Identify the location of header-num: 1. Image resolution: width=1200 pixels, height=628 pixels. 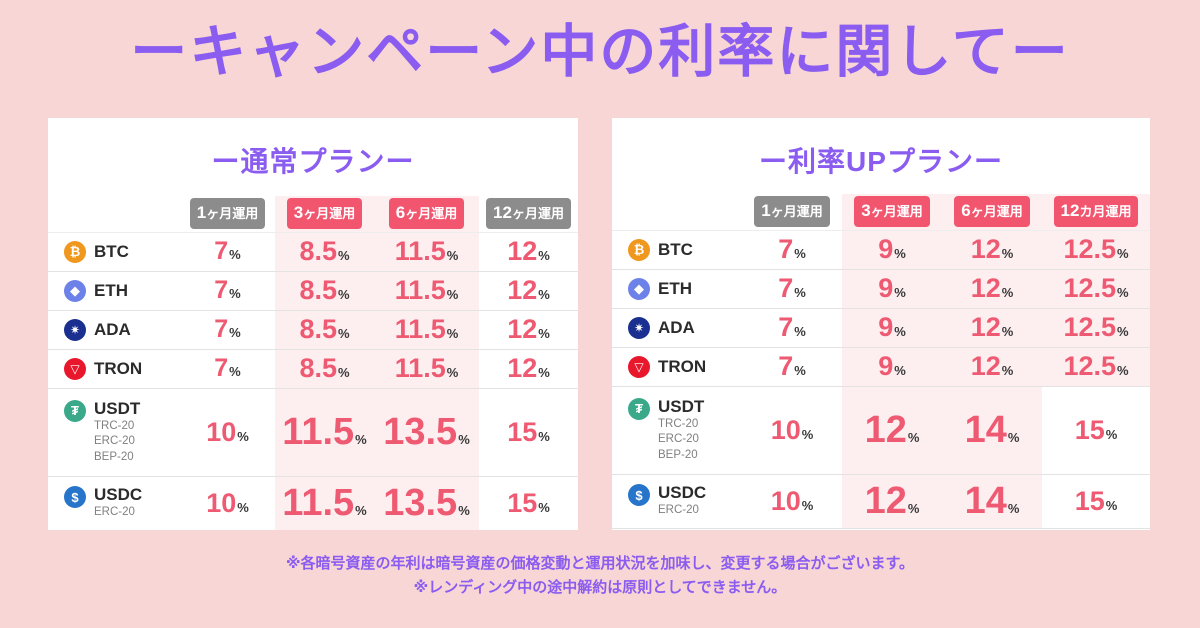
(766, 211).